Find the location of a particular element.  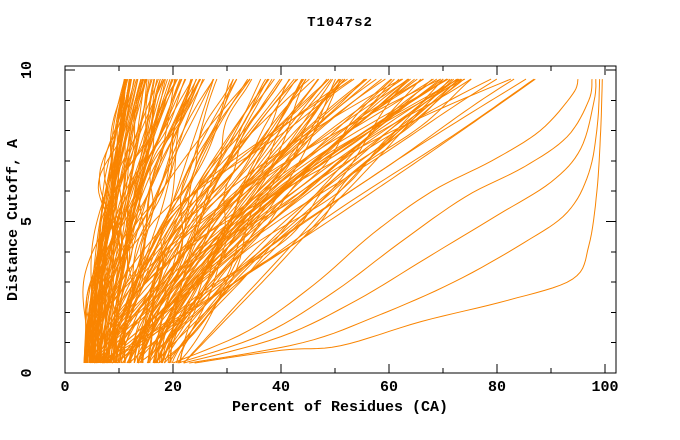

x-tick-label: 80 is located at coordinates (497, 387).